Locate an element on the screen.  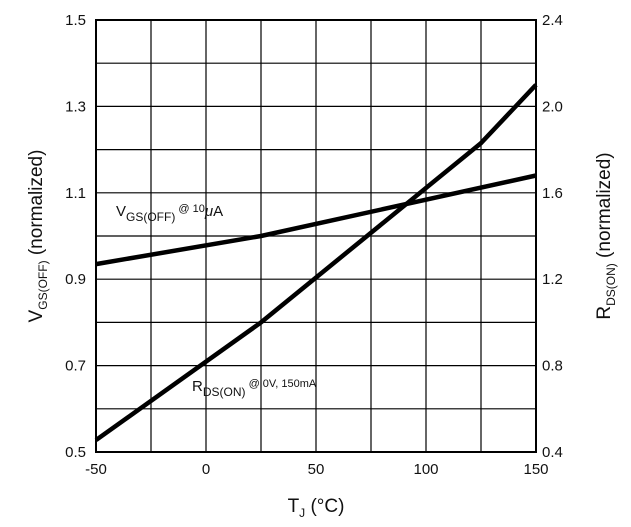
y-left-tick-label: 1.3 is located at coordinates (75, 106).